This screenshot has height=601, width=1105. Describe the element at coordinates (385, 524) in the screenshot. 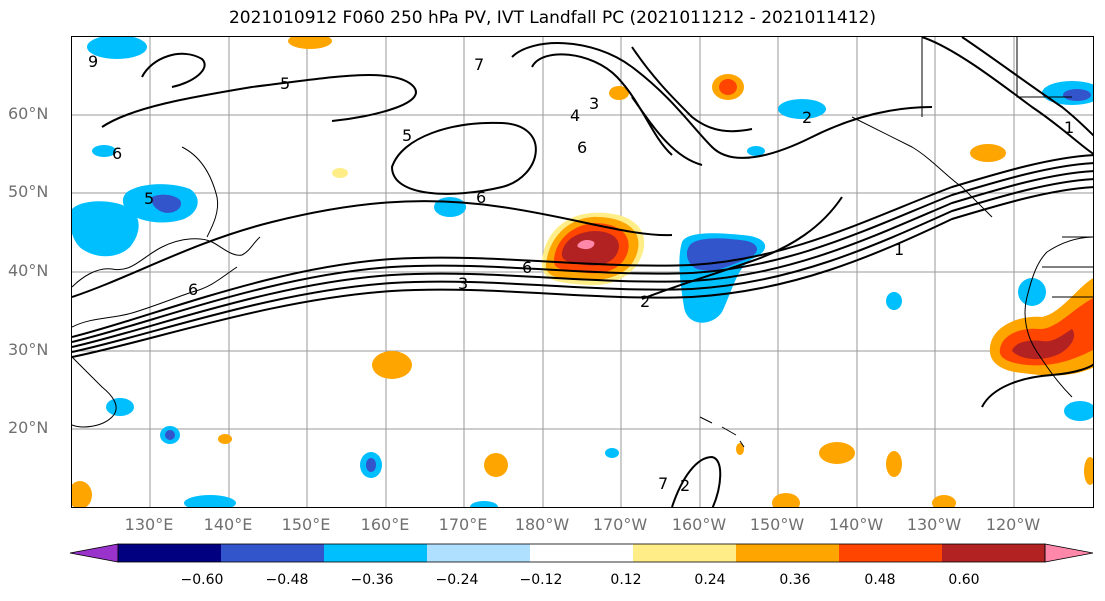

I see `lon-label: 160°E` at that location.